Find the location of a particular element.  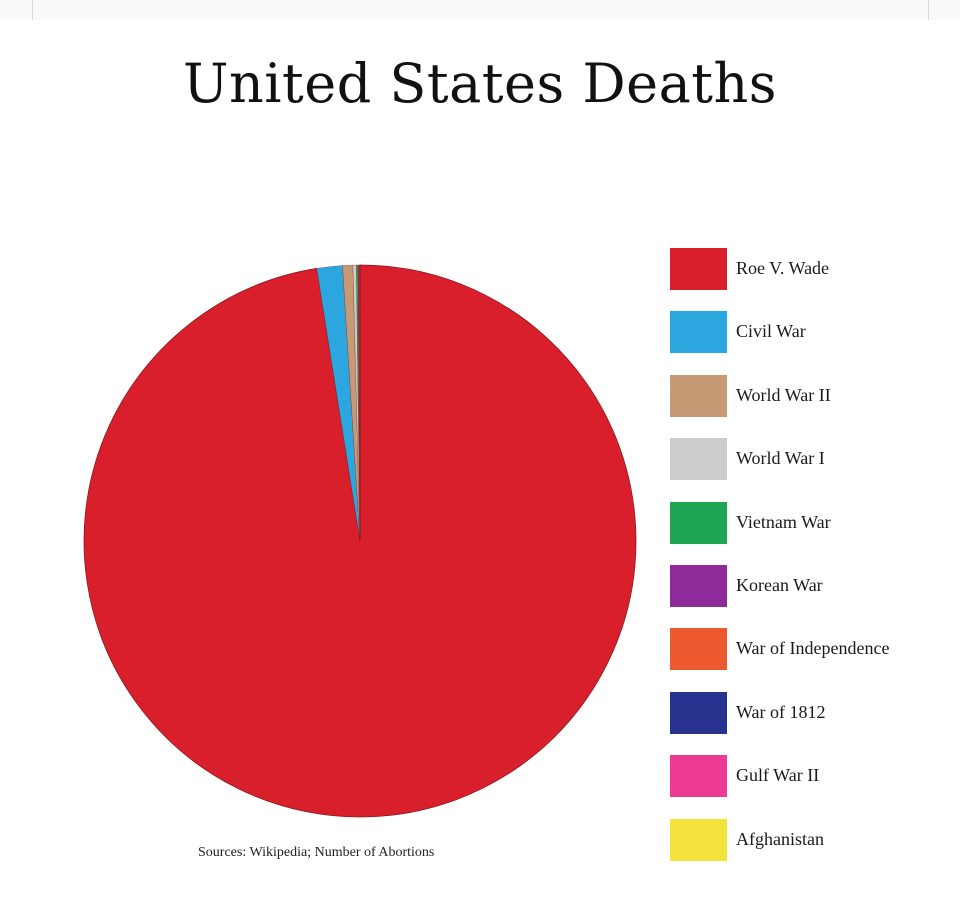

legend-item-war-of-independence: War of Independence is located at coordinates (815, 659).